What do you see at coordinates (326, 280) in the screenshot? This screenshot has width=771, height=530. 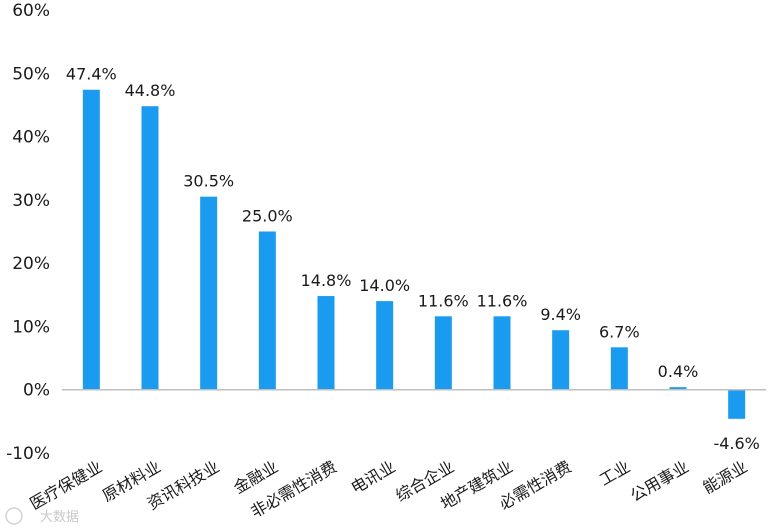 I see `data-label: 14.8%` at bounding box center [326, 280].